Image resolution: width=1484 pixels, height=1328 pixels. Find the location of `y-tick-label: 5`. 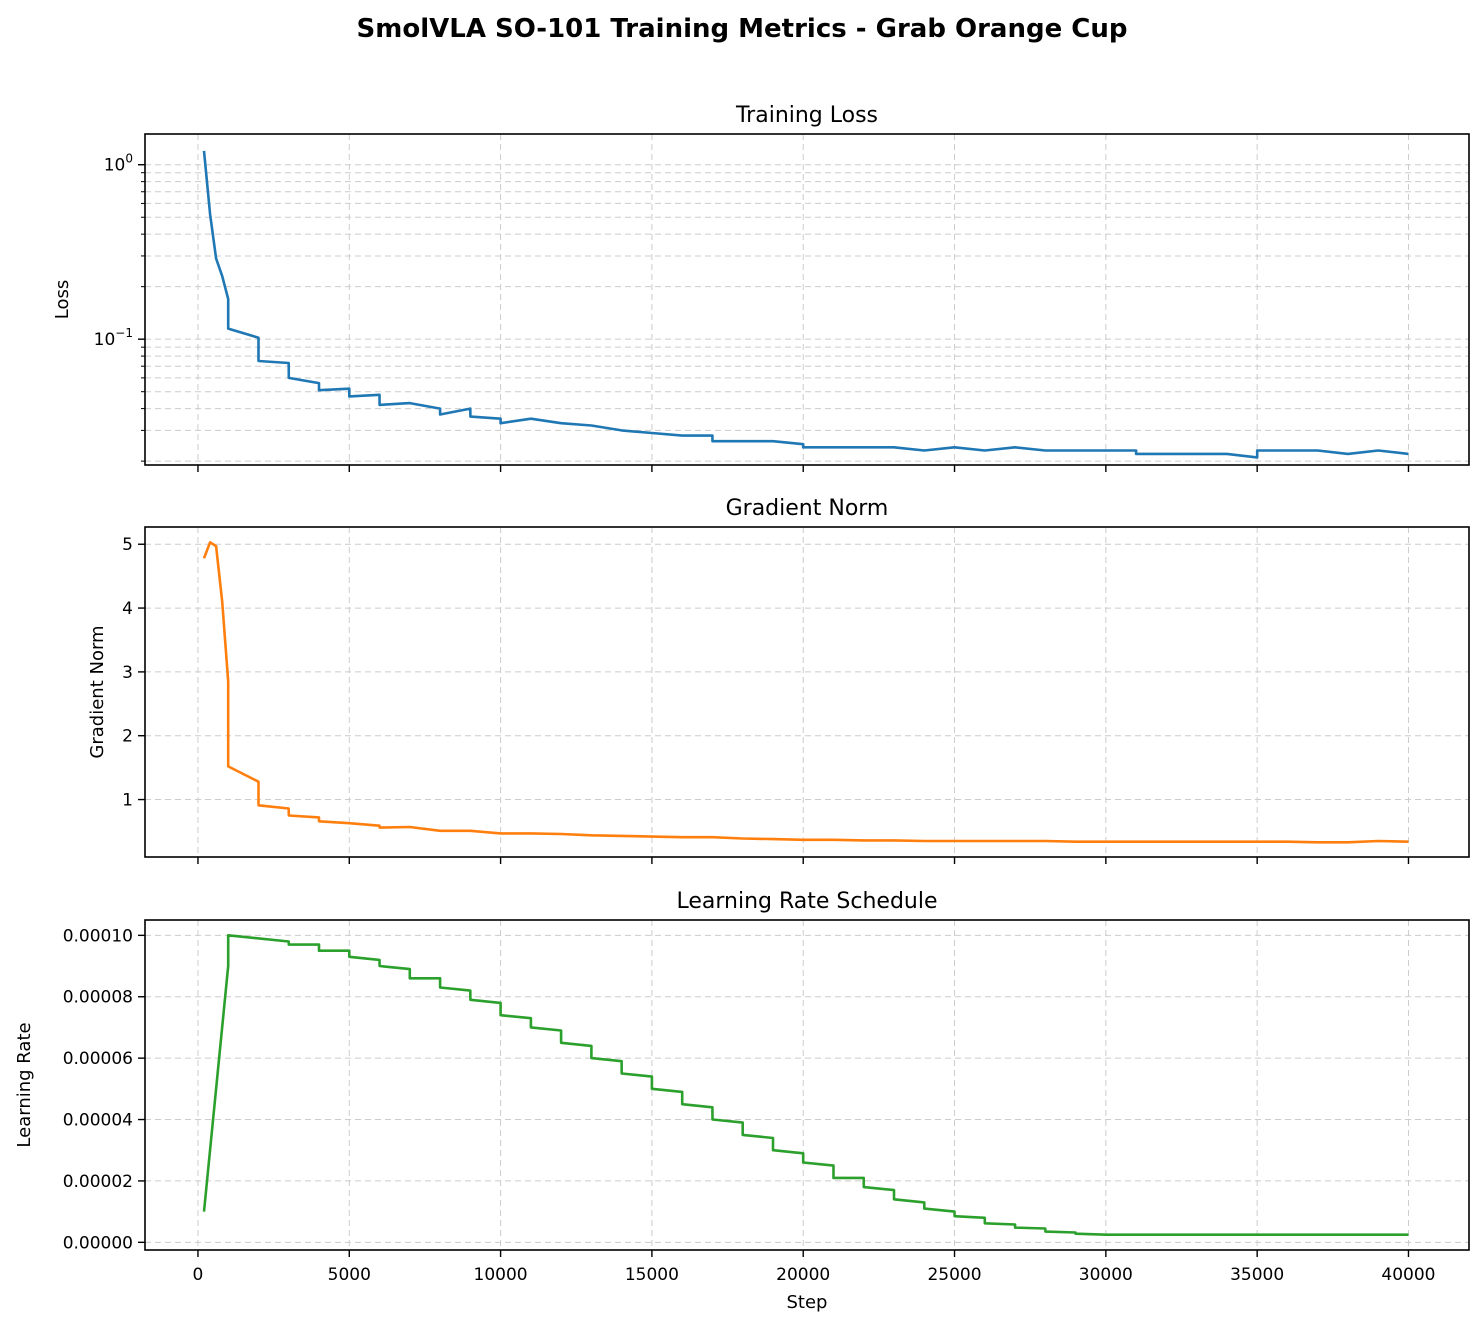

y-tick-label: 5 is located at coordinates (127, 545).